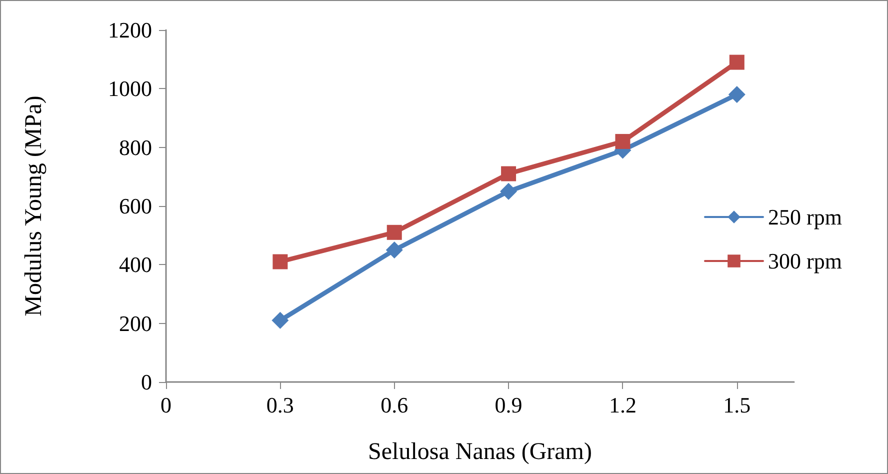  What do you see at coordinates (135, 265) in the screenshot?
I see `y-tick-label: 400` at bounding box center [135, 265].